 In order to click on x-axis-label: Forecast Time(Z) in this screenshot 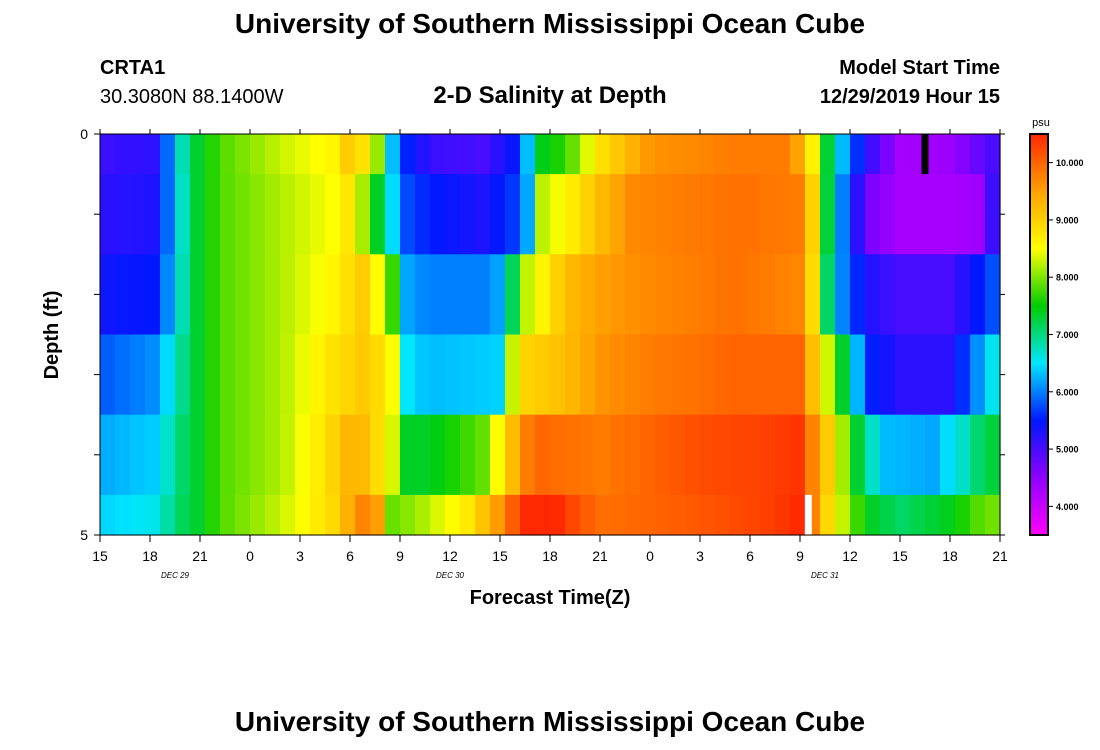, I will do `click(550, 598)`.